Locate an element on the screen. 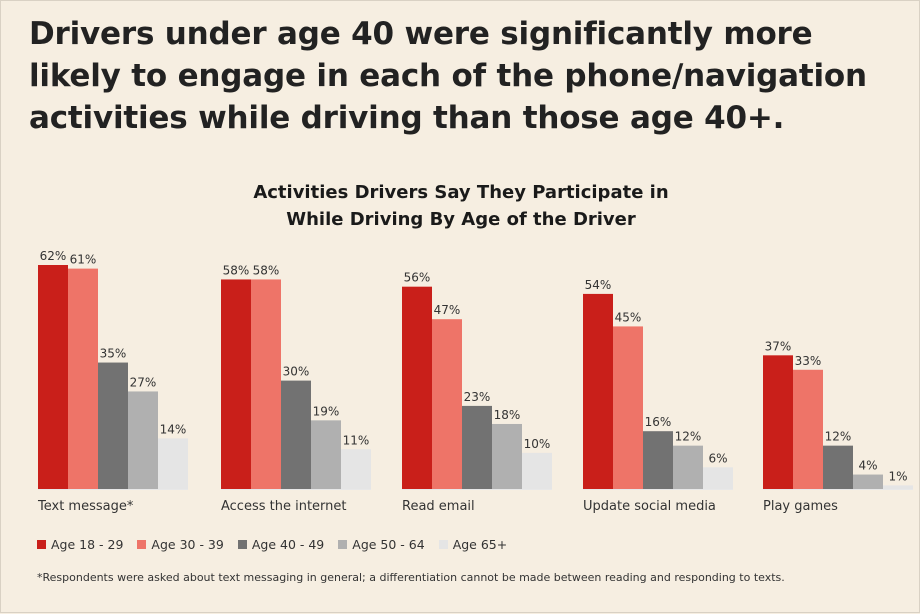 The width and height of the screenshot is (920, 614). legend-label: Age 65+ is located at coordinates (480, 544).